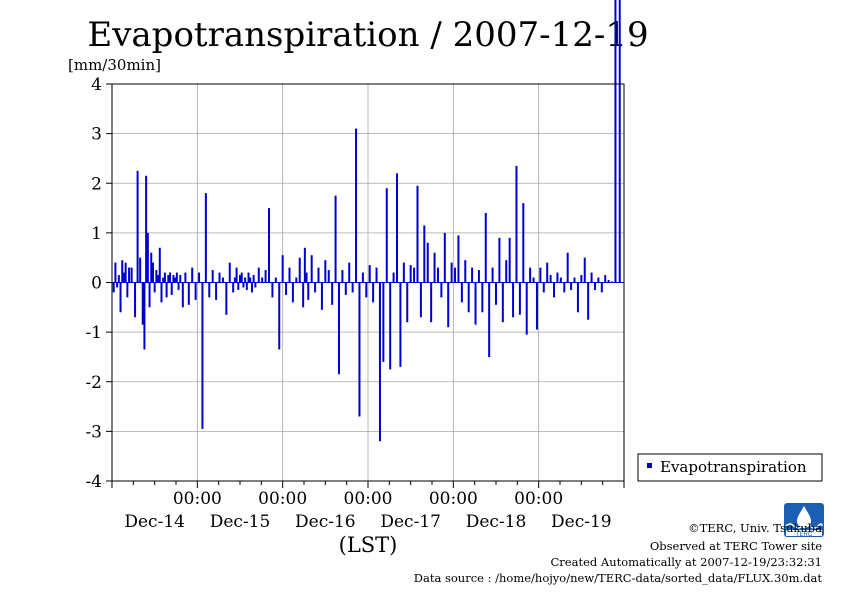 Image resolution: width=842 pixels, height=595 pixels. What do you see at coordinates (804, 535) in the screenshot?
I see `terc-logo-text: TERC` at bounding box center [804, 535].